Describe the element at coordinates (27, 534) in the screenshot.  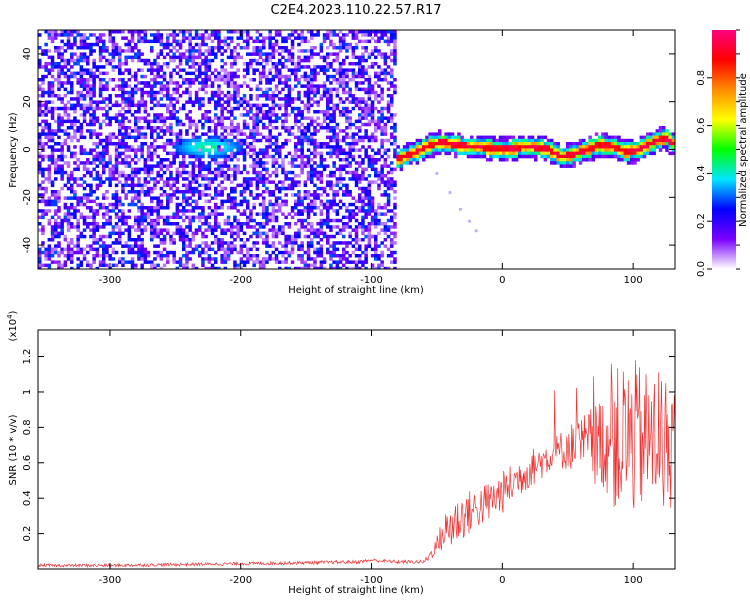
I see `snr-y-tick-label: 0.2` at that location.